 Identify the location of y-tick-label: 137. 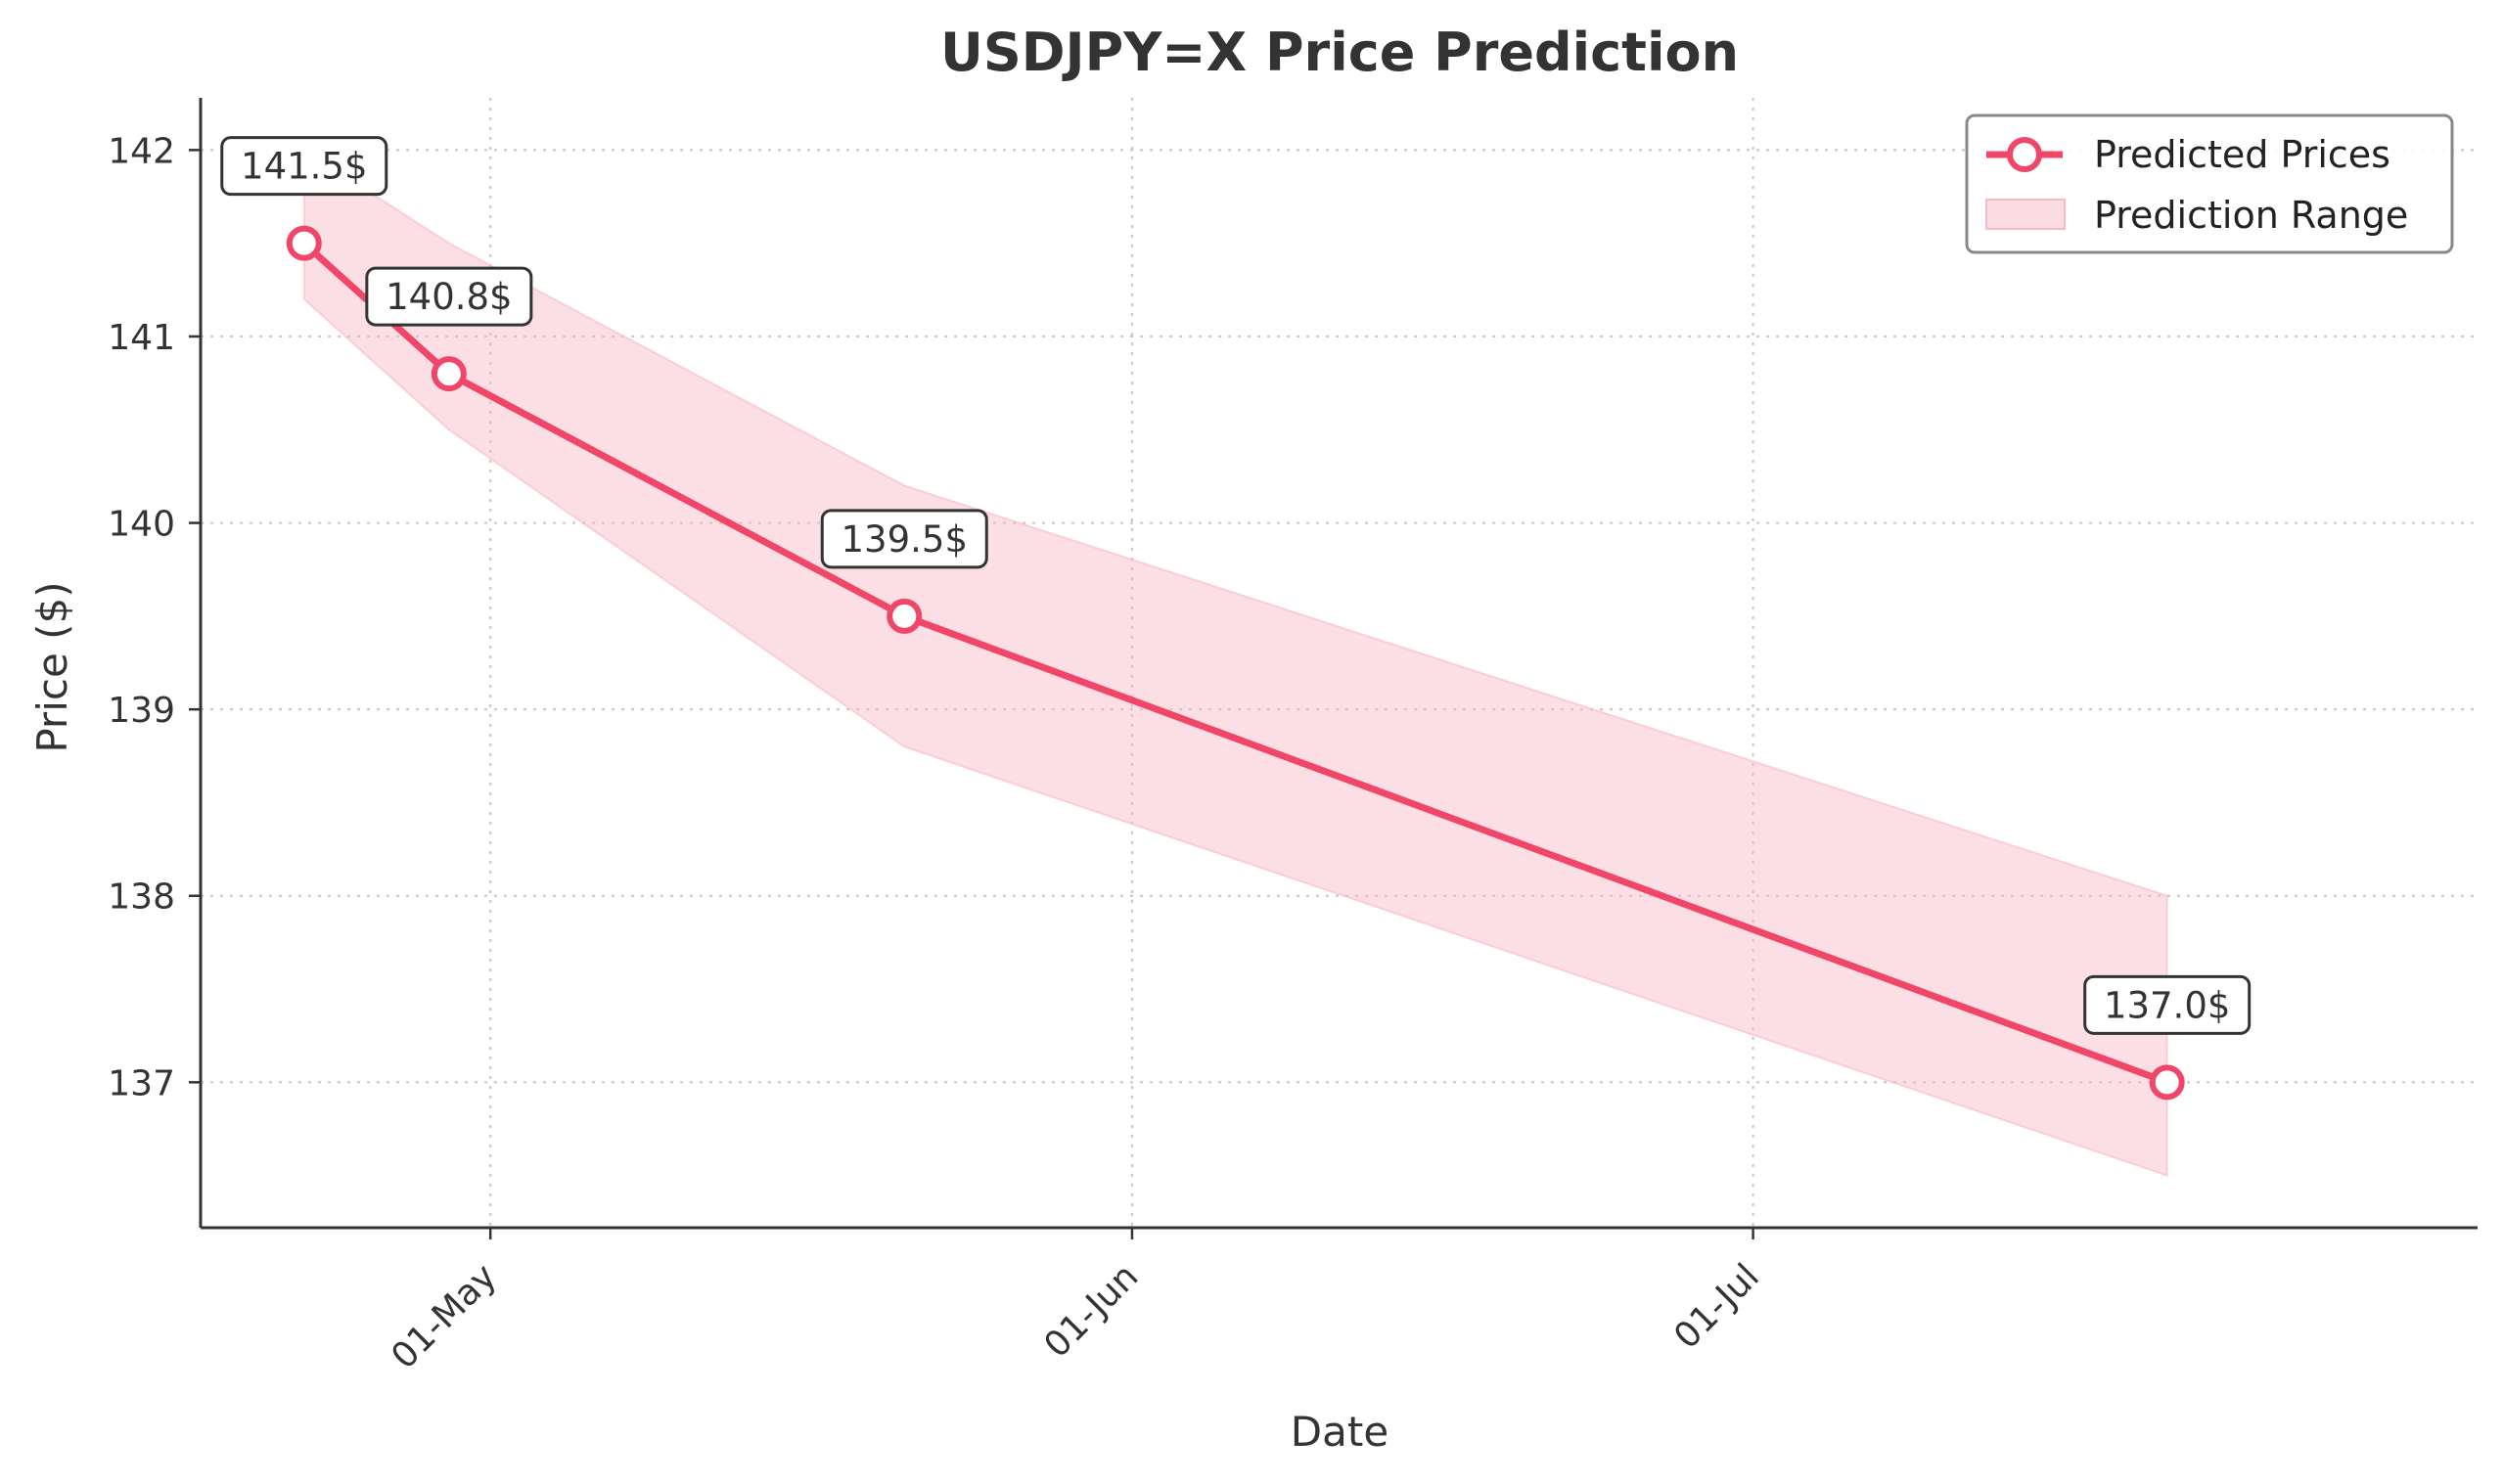
(141, 1083).